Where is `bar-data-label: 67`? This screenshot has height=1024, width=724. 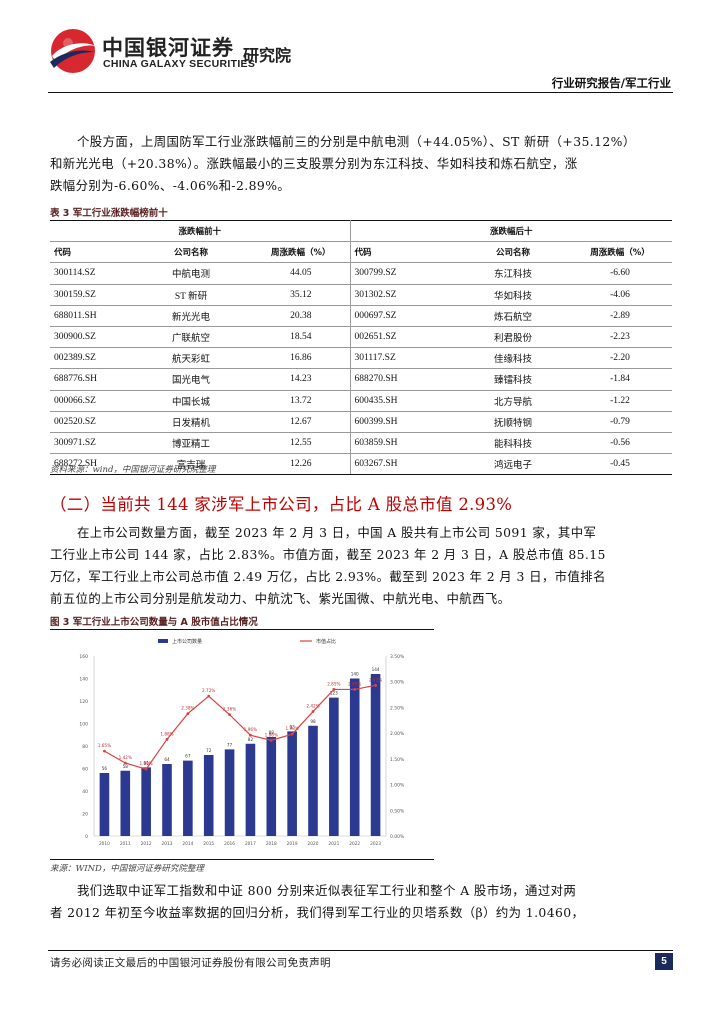 bar-data-label: 67 is located at coordinates (188, 756).